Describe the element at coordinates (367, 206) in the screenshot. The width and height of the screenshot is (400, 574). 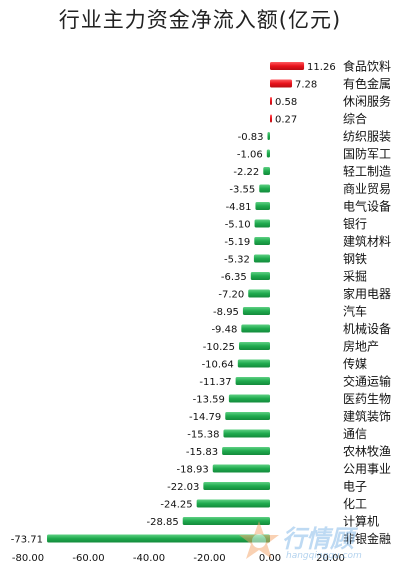
I see `category-label-9: 电气设备` at that location.